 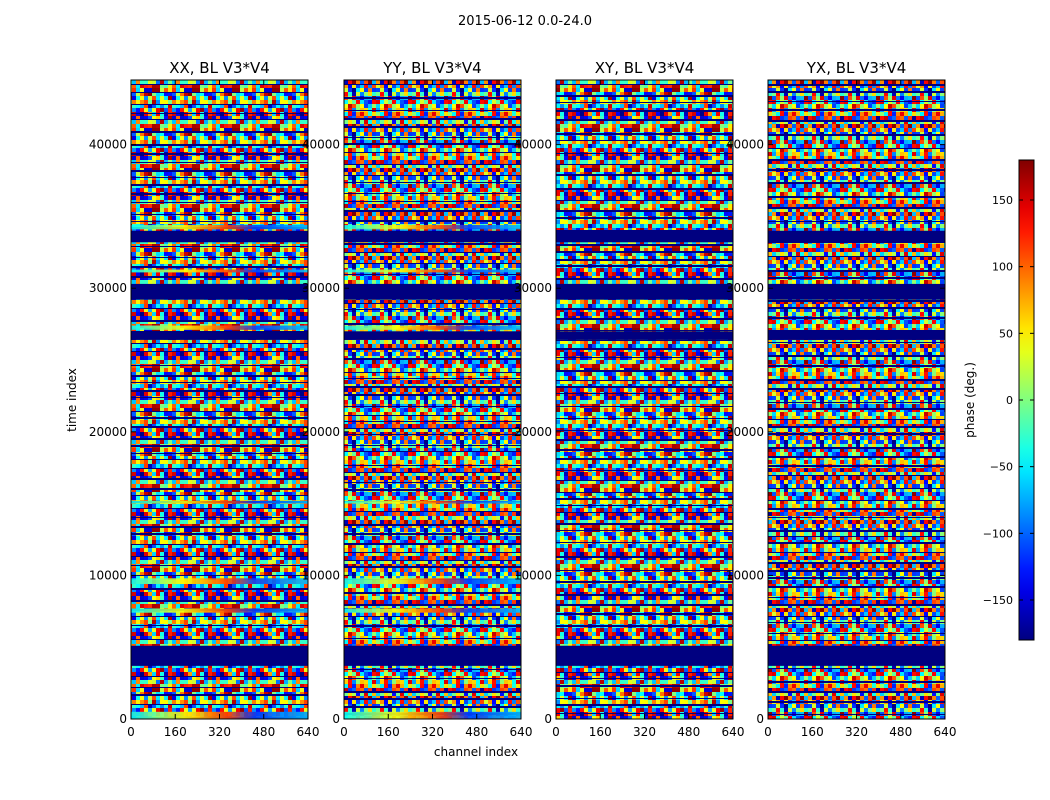 I want to click on y-tick-label: 20000, so click(x=321, y=432).